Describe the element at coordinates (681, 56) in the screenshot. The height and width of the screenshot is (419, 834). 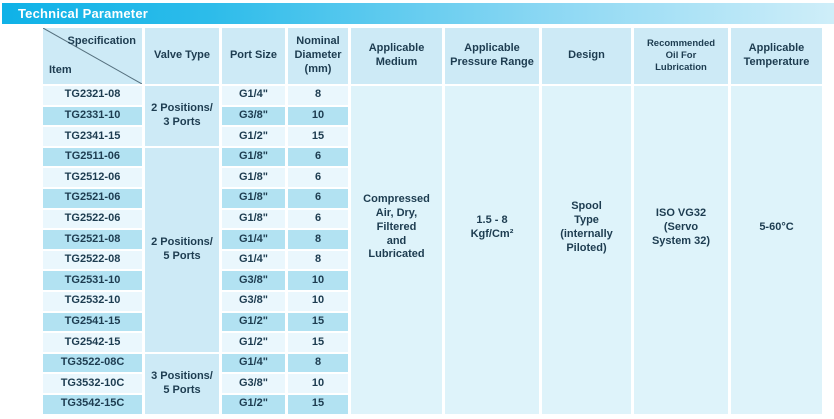
I see `header-recommended-oil: Recommended Oil For Lubrication` at that location.